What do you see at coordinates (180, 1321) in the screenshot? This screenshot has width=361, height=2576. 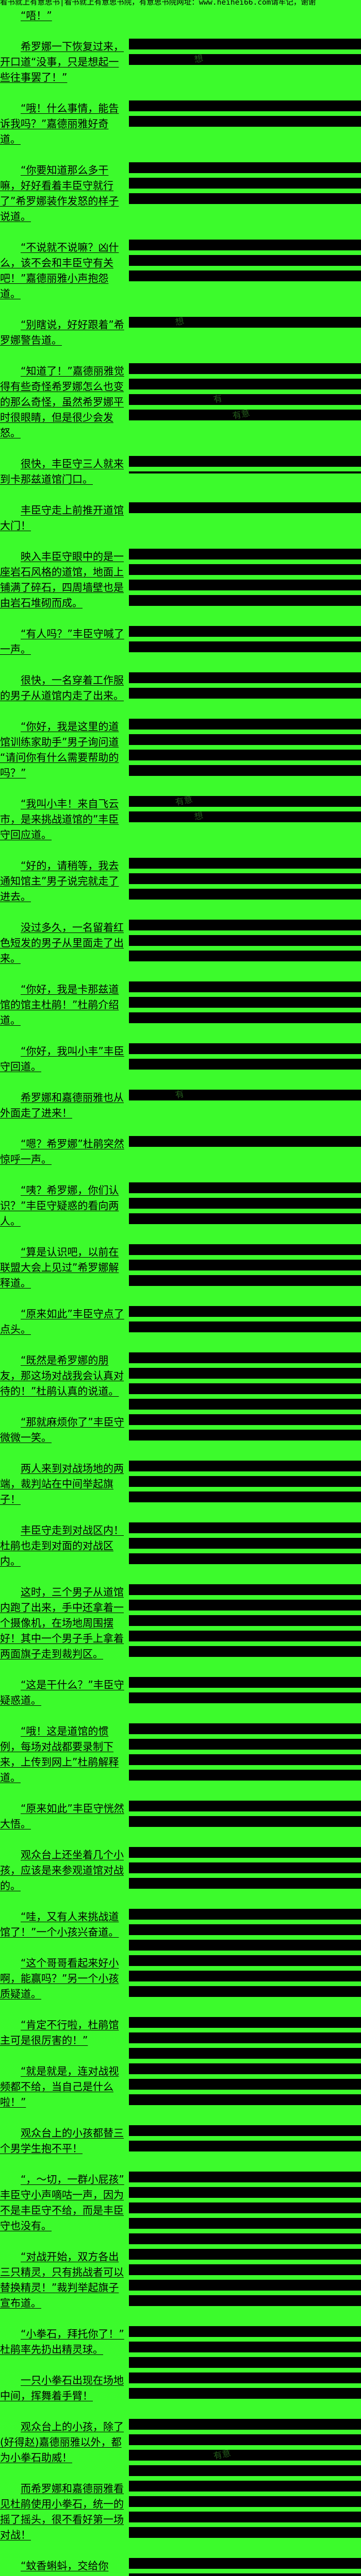 I see `paragraph: “原来如此”丰臣守点了点头。` at bounding box center [180, 1321].